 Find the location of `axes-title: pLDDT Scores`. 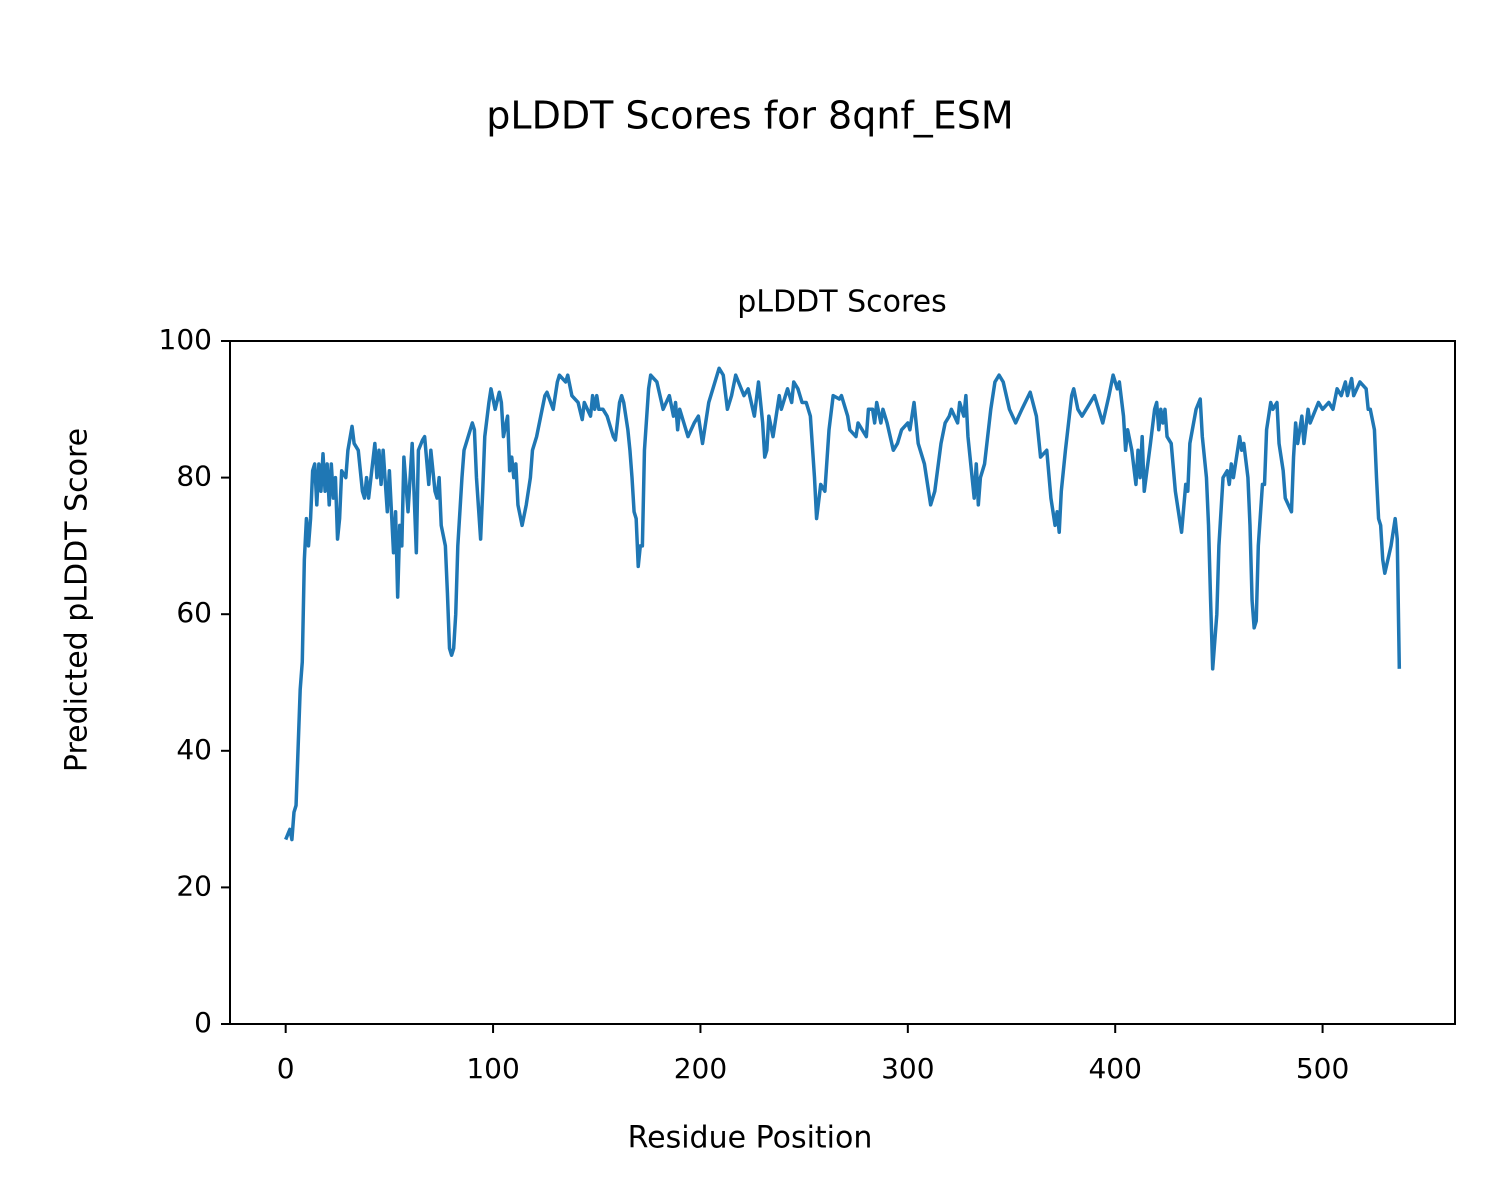

axes-title: pLDDT Scores is located at coordinates (841, 302).